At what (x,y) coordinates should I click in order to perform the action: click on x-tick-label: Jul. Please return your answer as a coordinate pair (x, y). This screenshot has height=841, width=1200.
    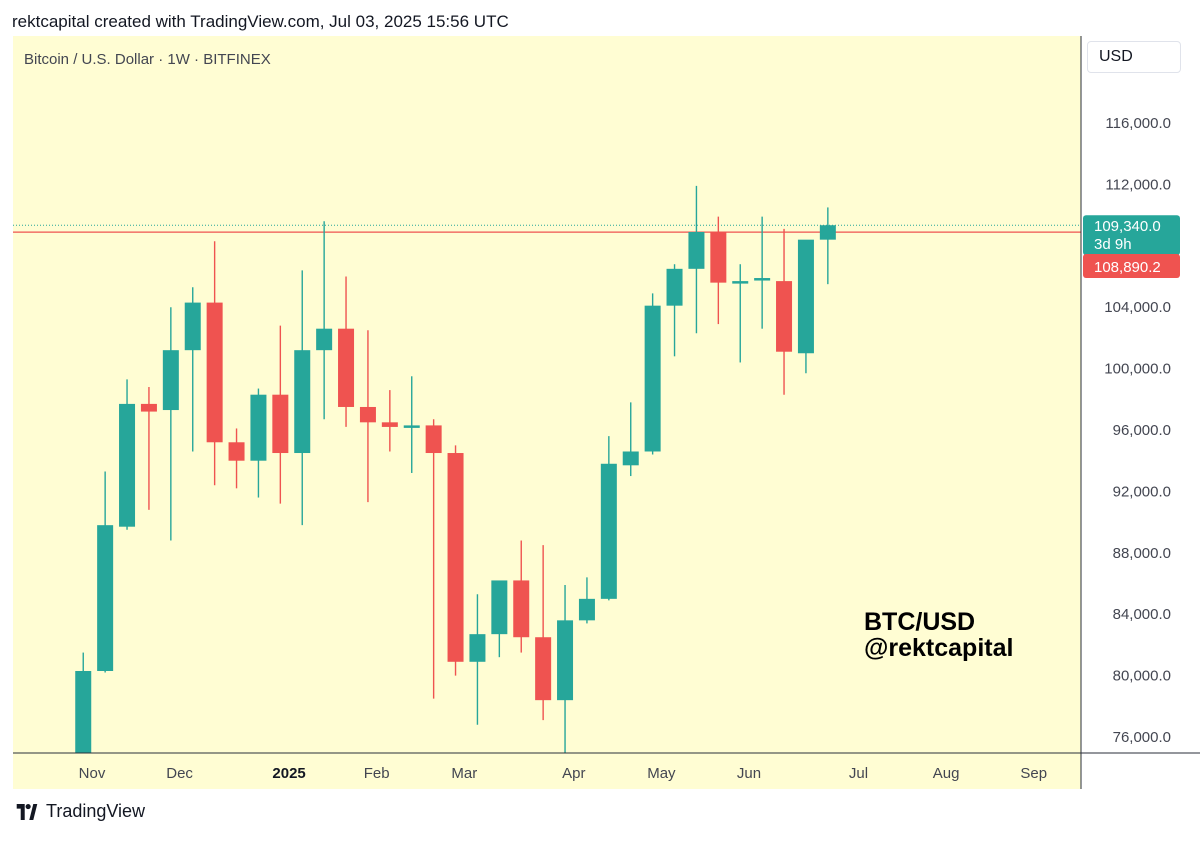
    Looking at the image, I should click on (858, 773).